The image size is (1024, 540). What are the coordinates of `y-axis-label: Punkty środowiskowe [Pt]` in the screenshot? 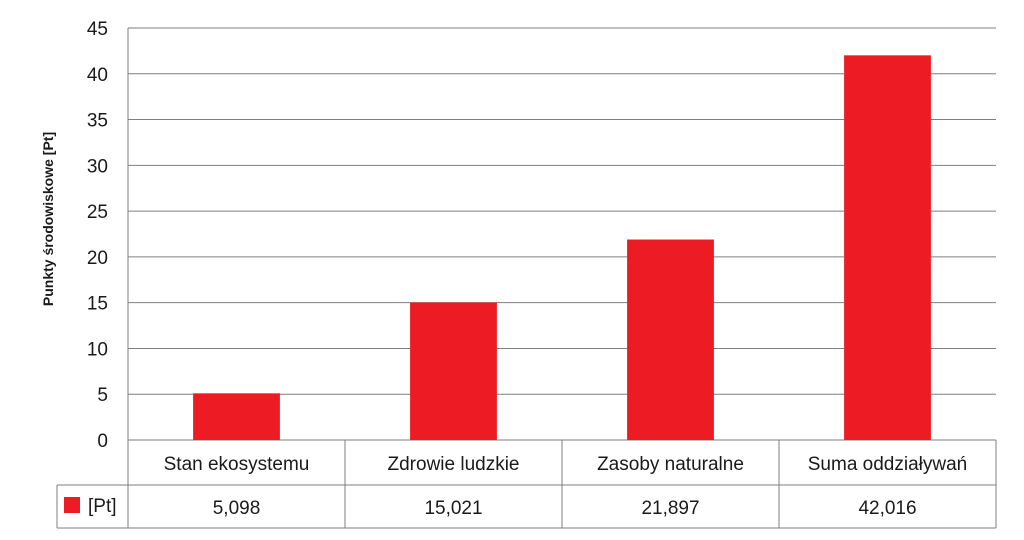 It's located at (48, 219).